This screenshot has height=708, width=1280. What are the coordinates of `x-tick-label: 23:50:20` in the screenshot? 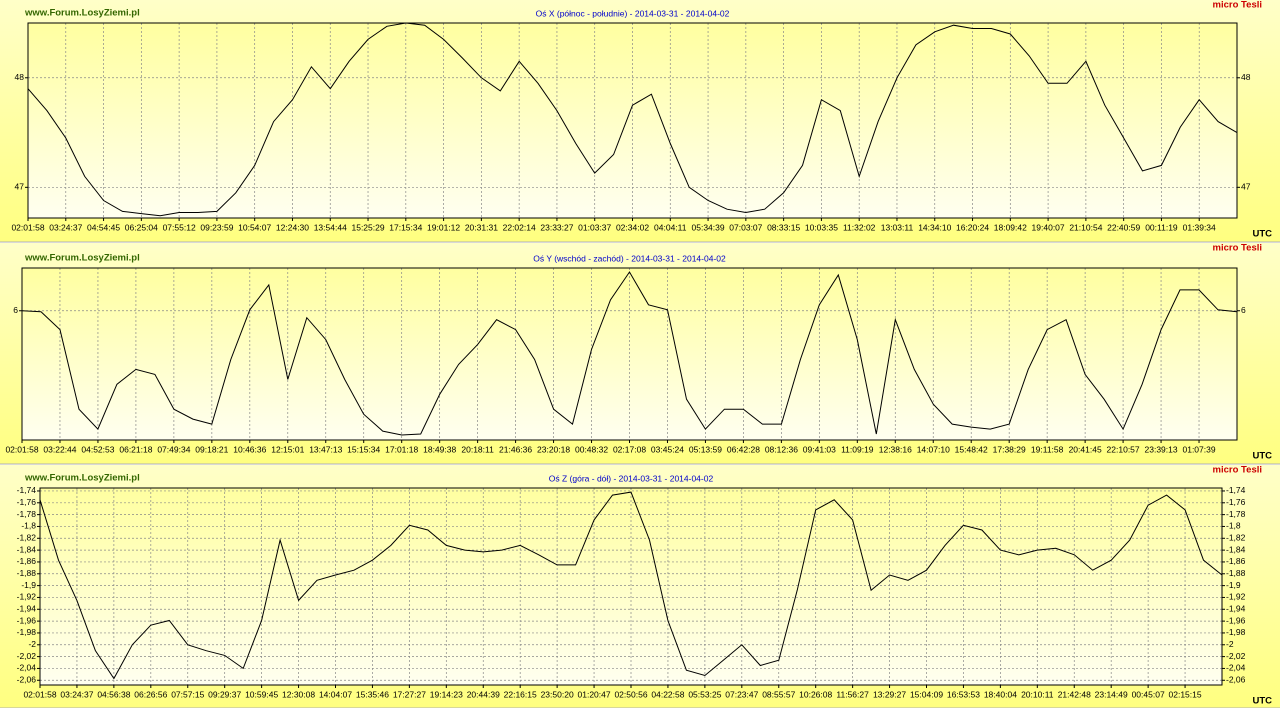 It's located at (557, 694).